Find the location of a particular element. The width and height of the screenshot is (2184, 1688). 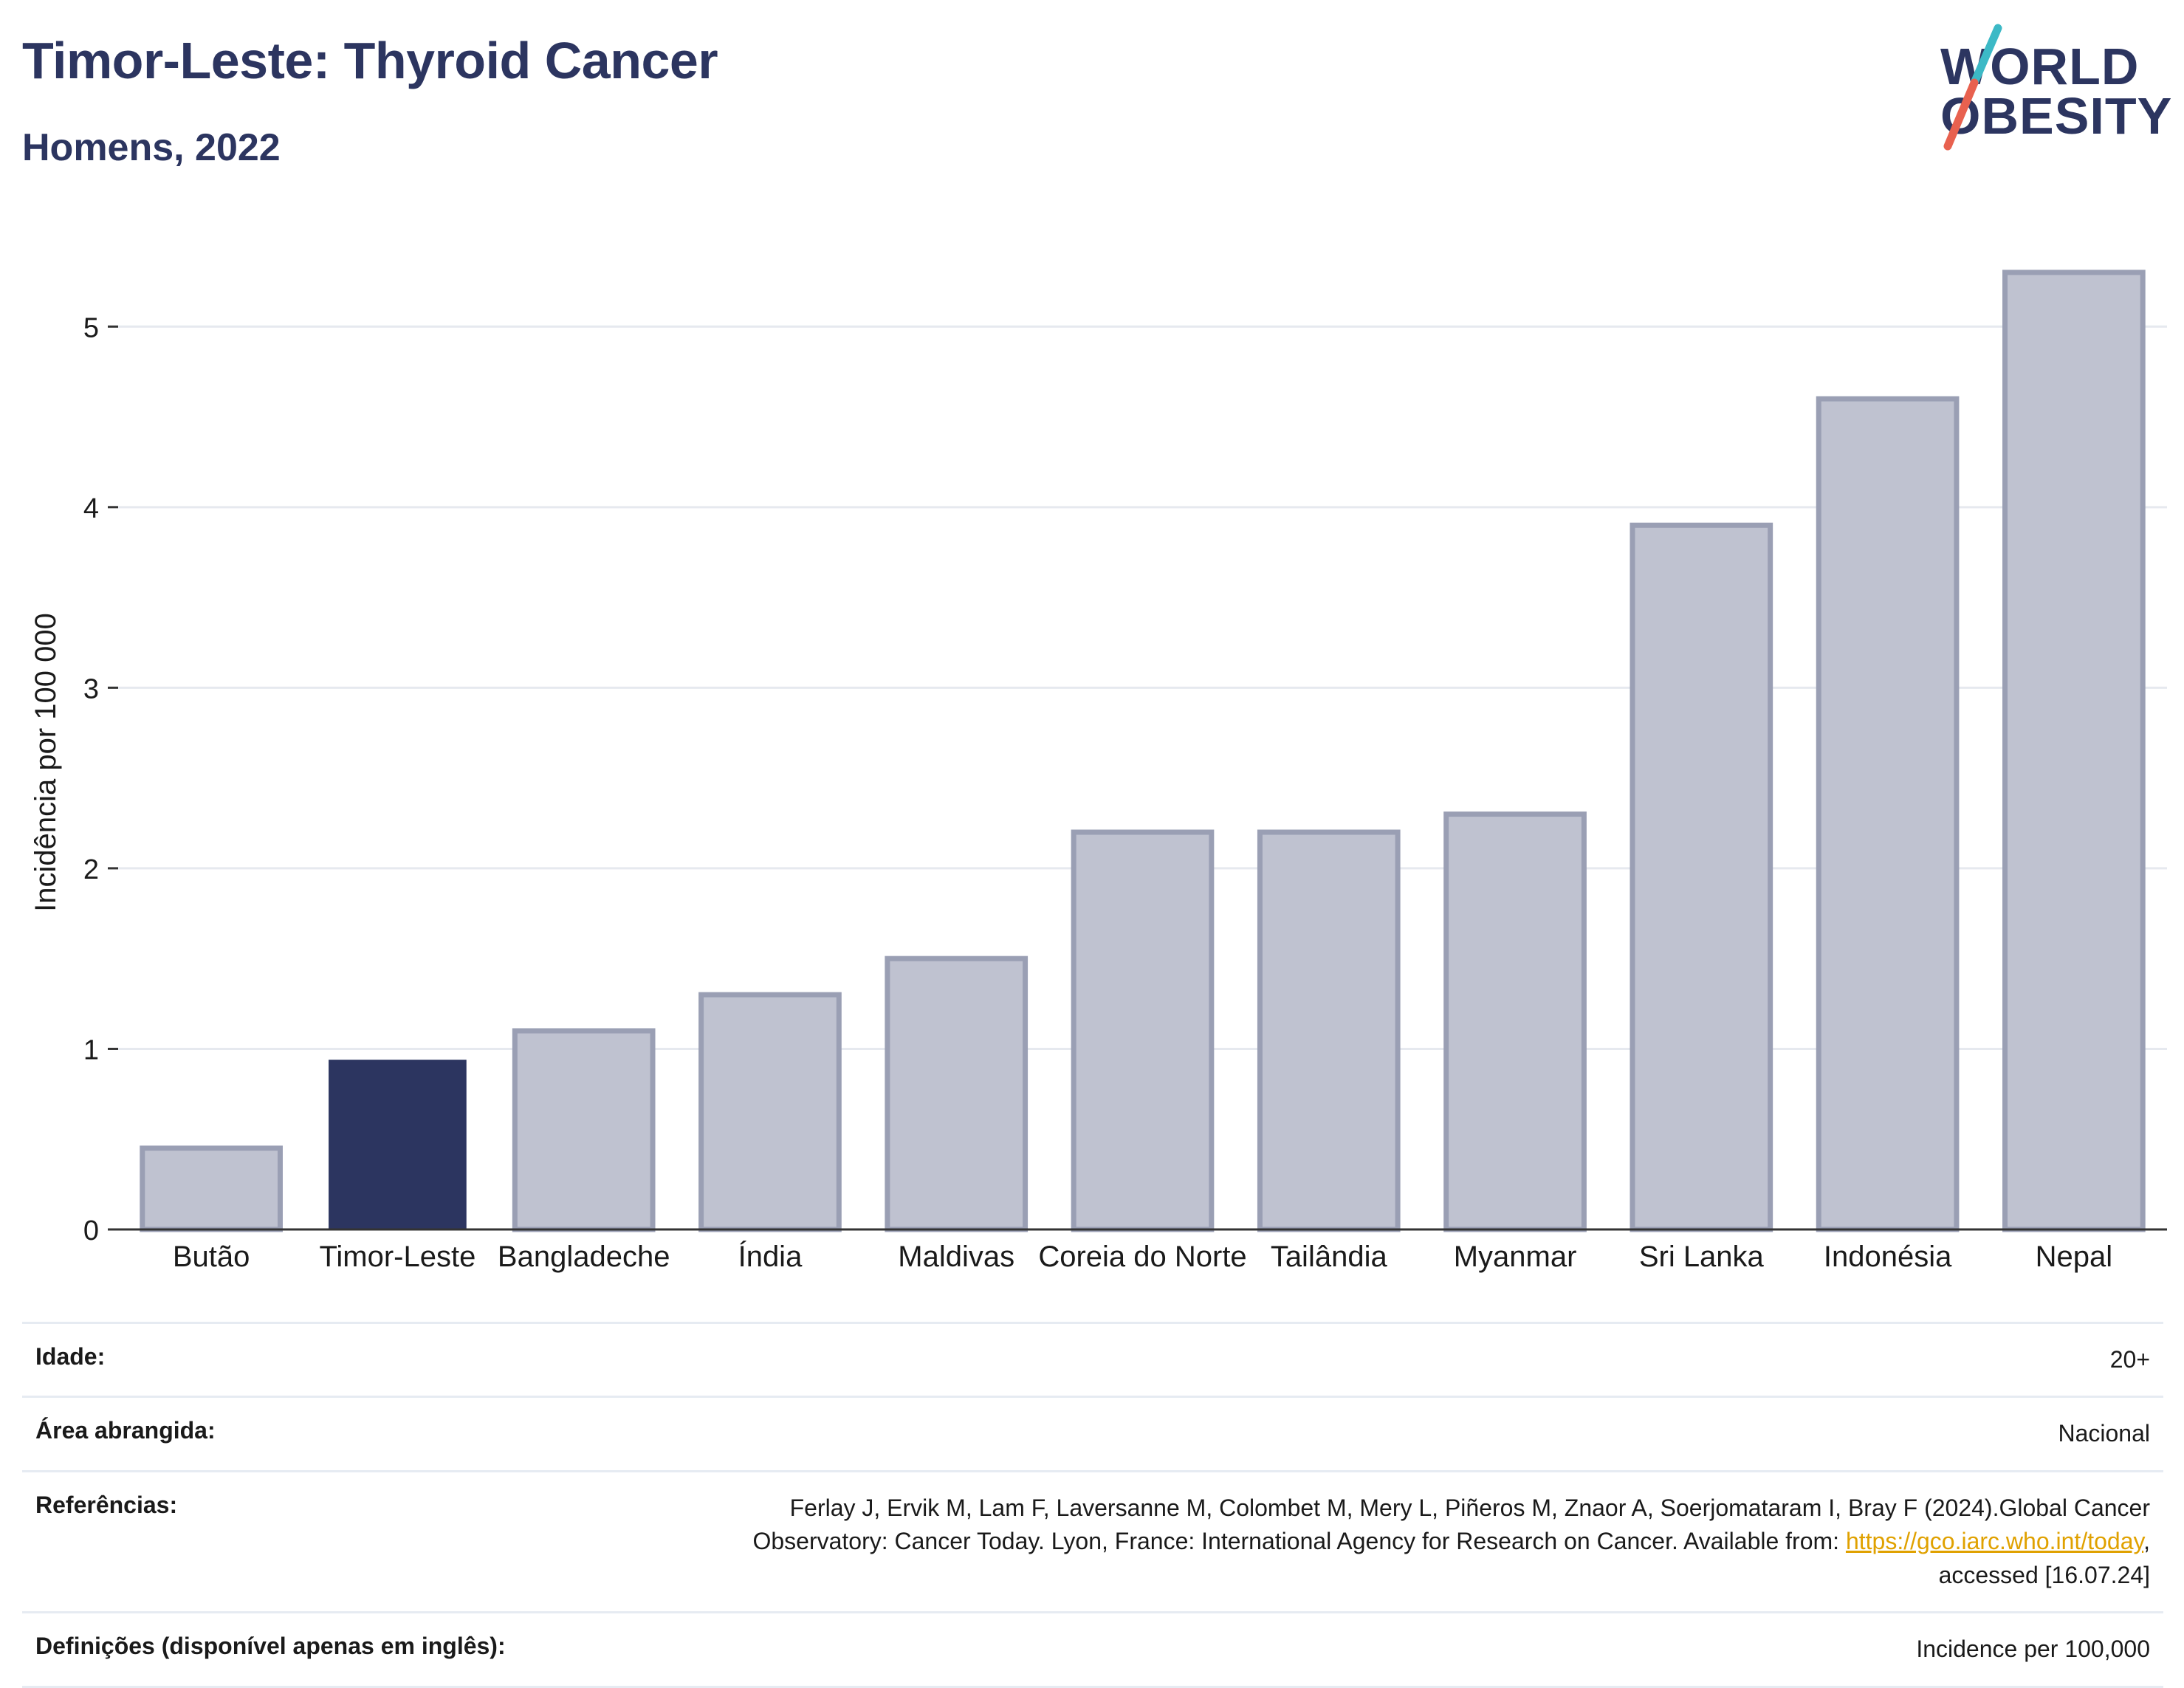

bar-bangladeche is located at coordinates (584, 1130).